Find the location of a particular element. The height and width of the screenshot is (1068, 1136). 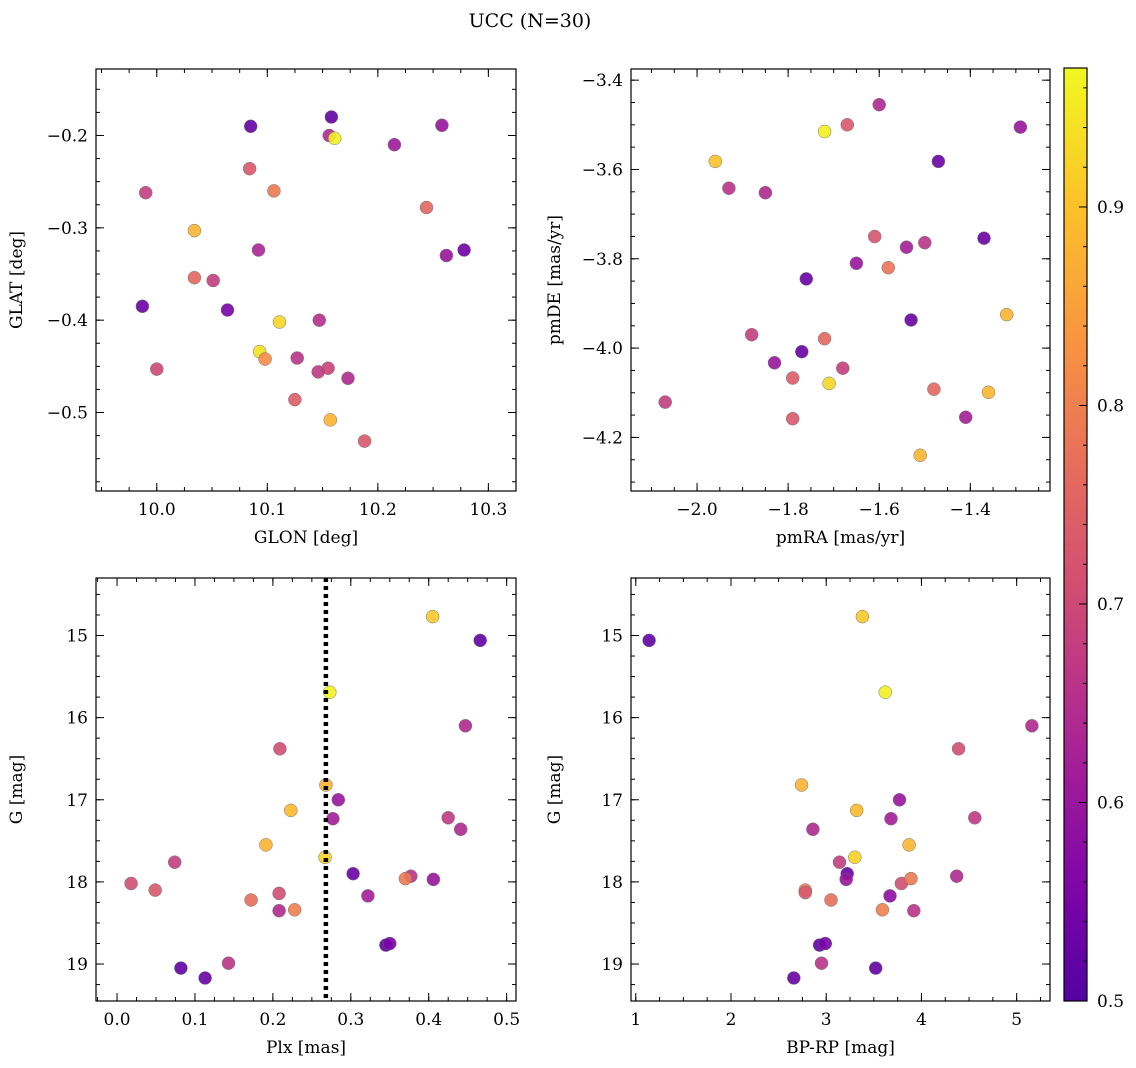

x-axis-label: GLON [deg] is located at coordinates (306, 538).